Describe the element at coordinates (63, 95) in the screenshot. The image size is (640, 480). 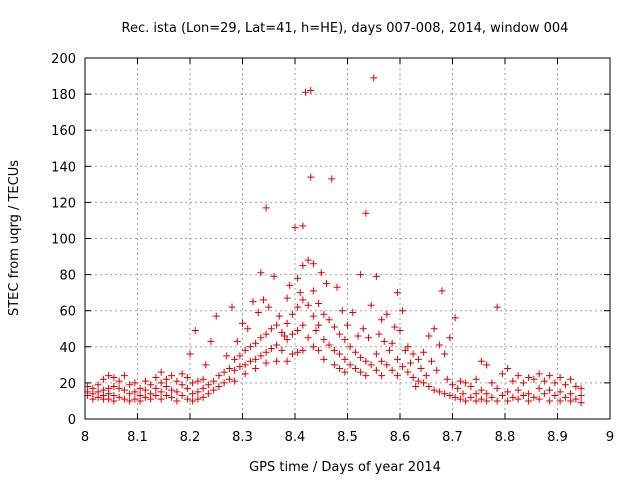
I see `y-tick-label: 180` at that location.